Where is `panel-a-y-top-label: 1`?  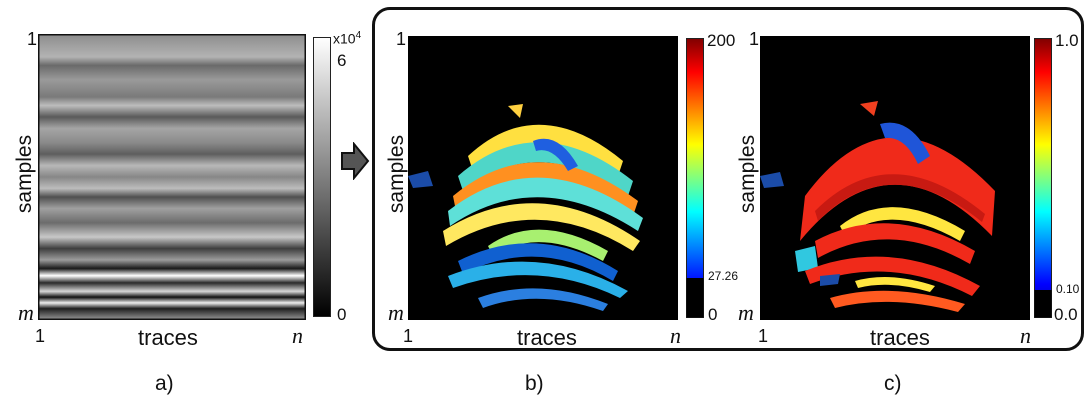 panel-a-y-top-label: 1 is located at coordinates (32, 39).